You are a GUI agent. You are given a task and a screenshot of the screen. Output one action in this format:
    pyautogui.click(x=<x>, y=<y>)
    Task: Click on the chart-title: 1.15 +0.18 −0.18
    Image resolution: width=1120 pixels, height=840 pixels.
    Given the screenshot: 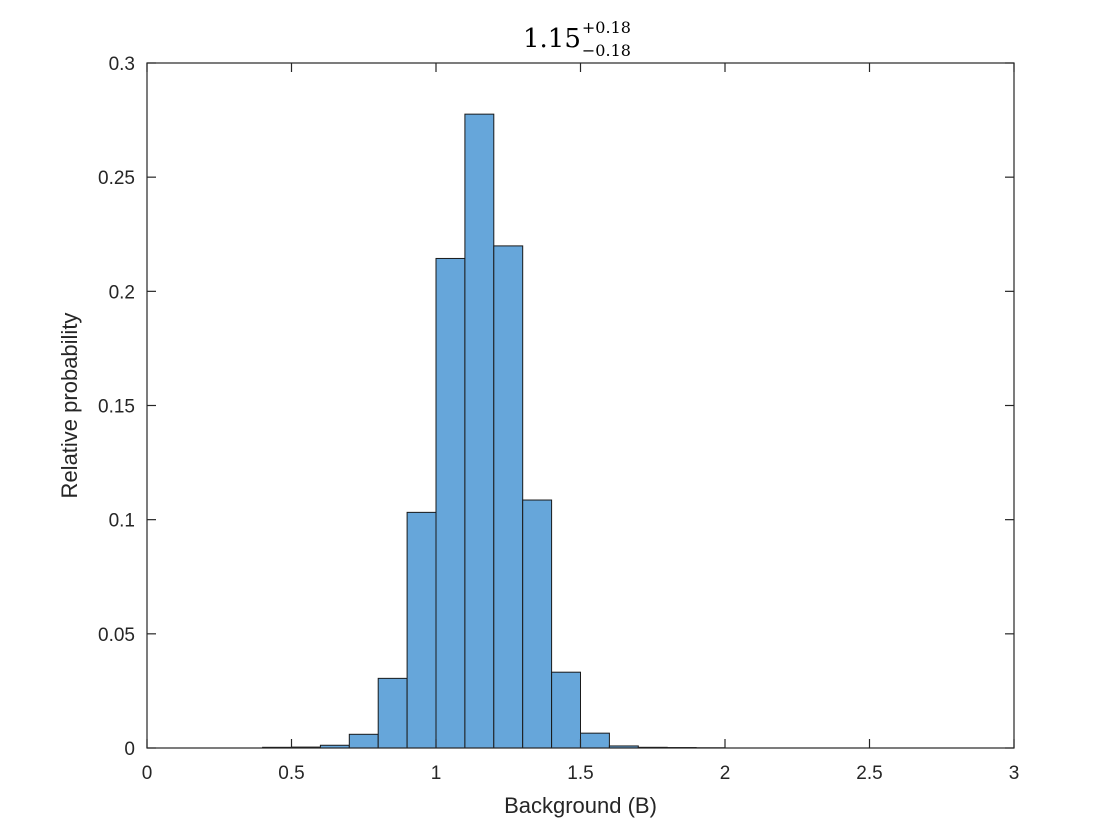 What is the action you would take?
    pyautogui.click(x=577, y=39)
    